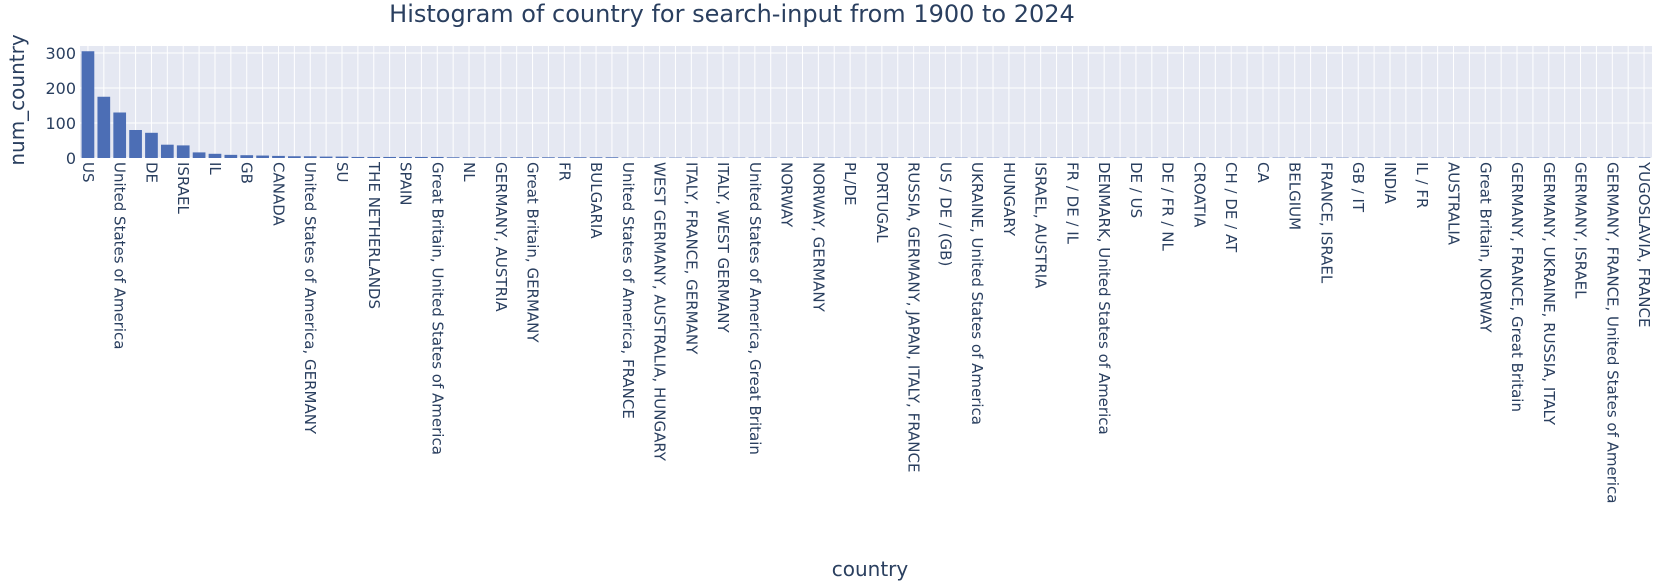 The width and height of the screenshot is (1663, 584). I want to click on x-tick-label: BELGIUM, so click(1295, 196).